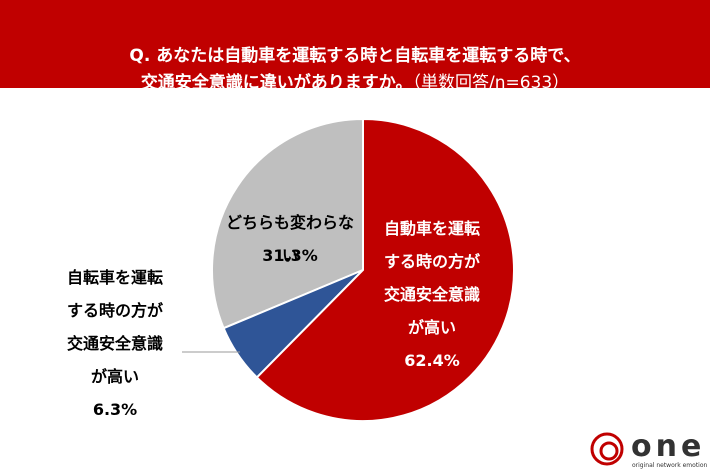  Describe the element at coordinates (114, 327) in the screenshot. I see `slice-label: 自転車を運転 する時の方が 交通安全意識 が高い` at that location.